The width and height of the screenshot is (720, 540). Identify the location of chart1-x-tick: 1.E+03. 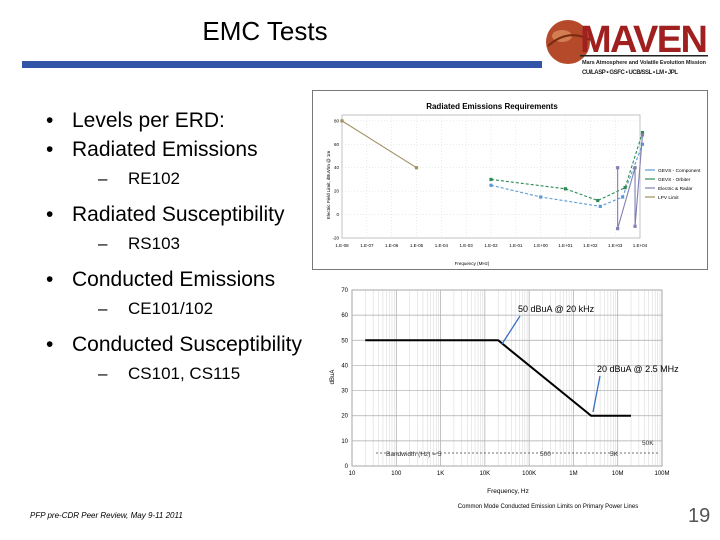
(615, 245).